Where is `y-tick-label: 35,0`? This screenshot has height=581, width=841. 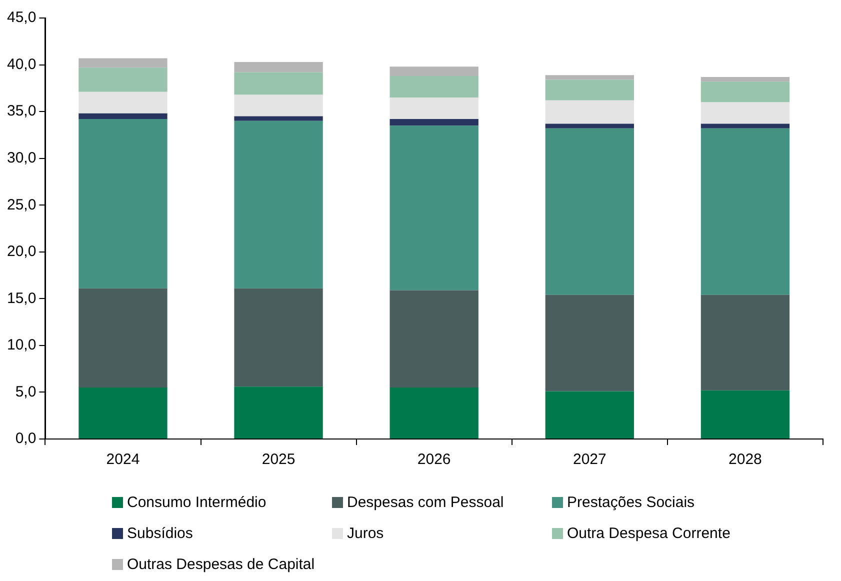 y-tick-label: 35,0 is located at coordinates (21, 111).